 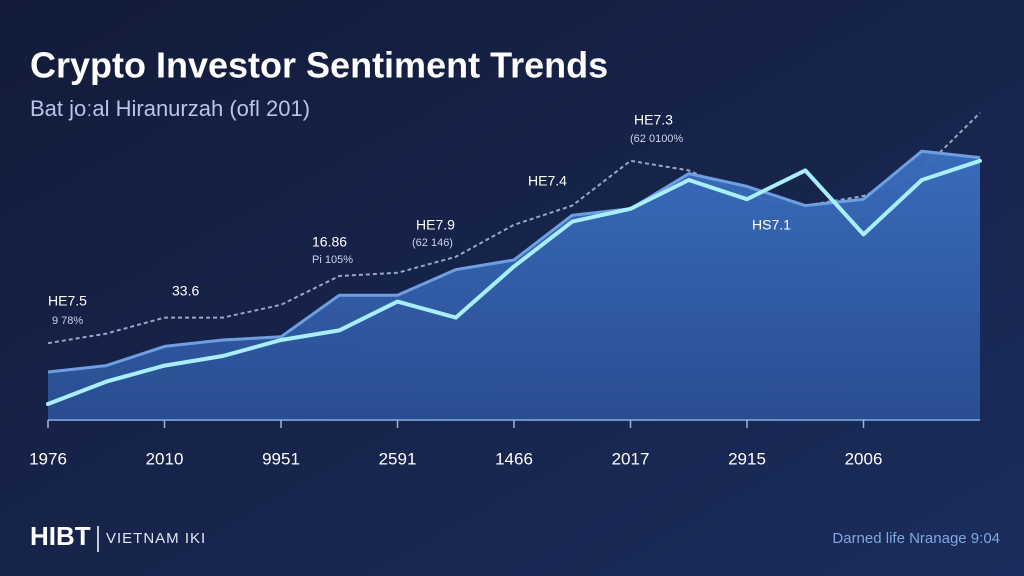 I want to click on annotation: HE7.4, so click(x=547, y=181).